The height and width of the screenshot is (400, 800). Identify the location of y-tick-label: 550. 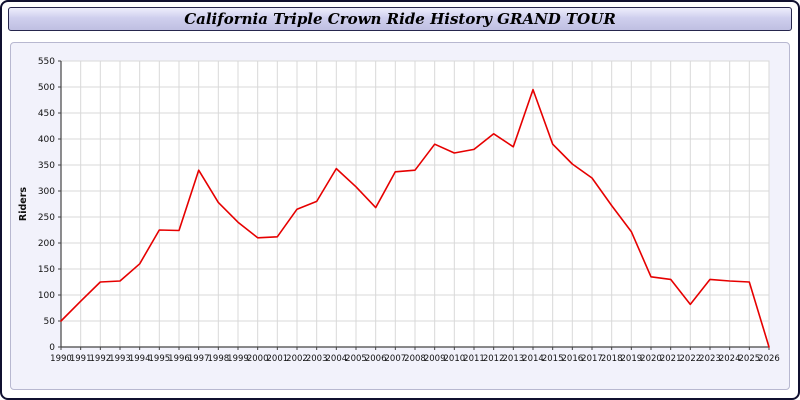
(46, 62).